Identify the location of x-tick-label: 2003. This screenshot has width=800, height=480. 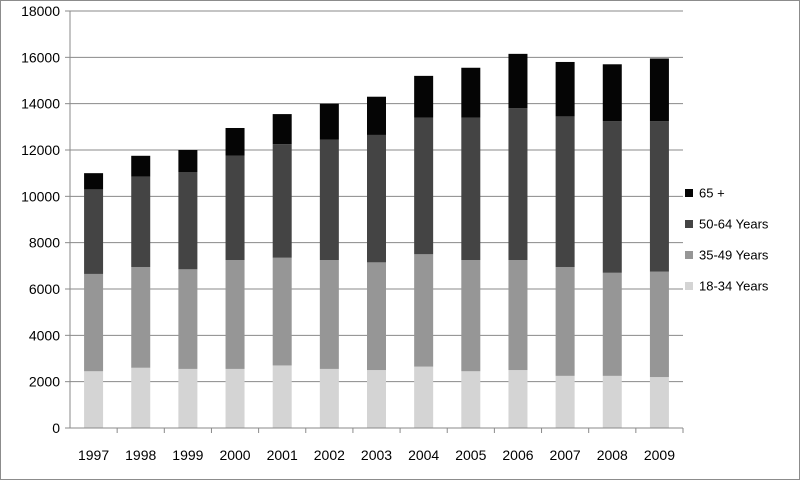
(376, 455).